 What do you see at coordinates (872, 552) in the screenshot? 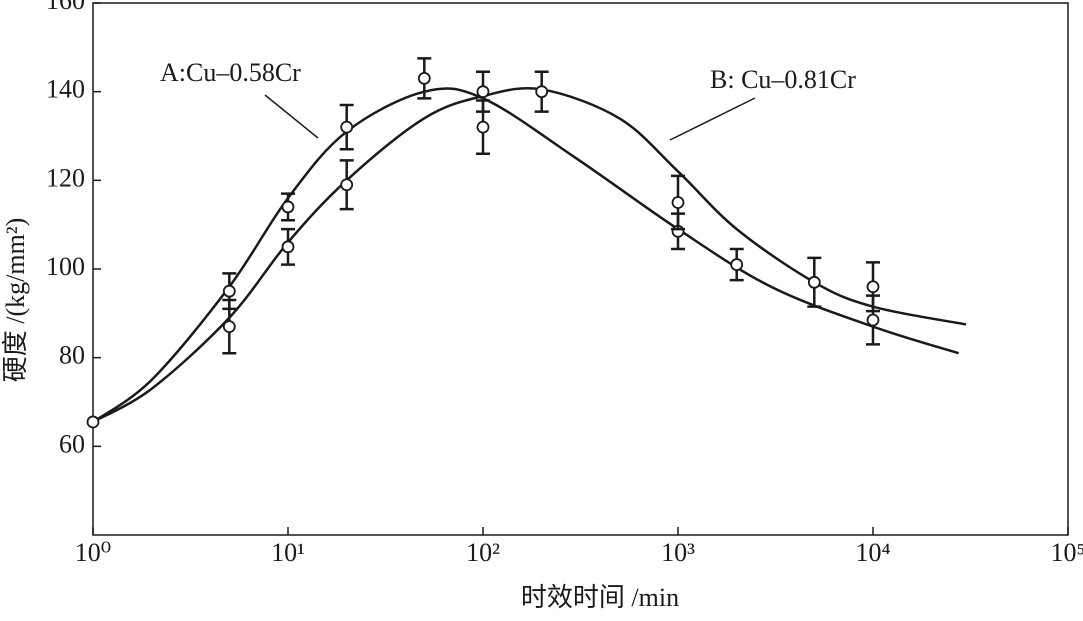
I see `x-tick-label: 10⁴` at bounding box center [872, 552].